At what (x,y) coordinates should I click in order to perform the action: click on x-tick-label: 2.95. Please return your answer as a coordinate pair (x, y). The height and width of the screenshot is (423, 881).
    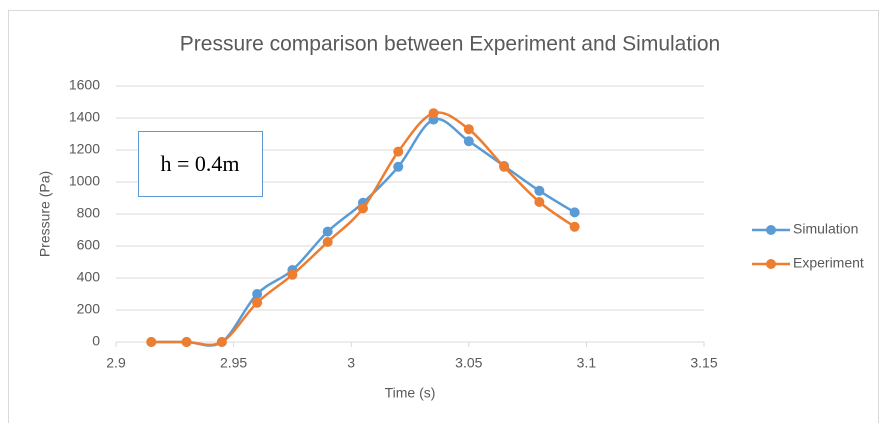
    Looking at the image, I should click on (233, 363).